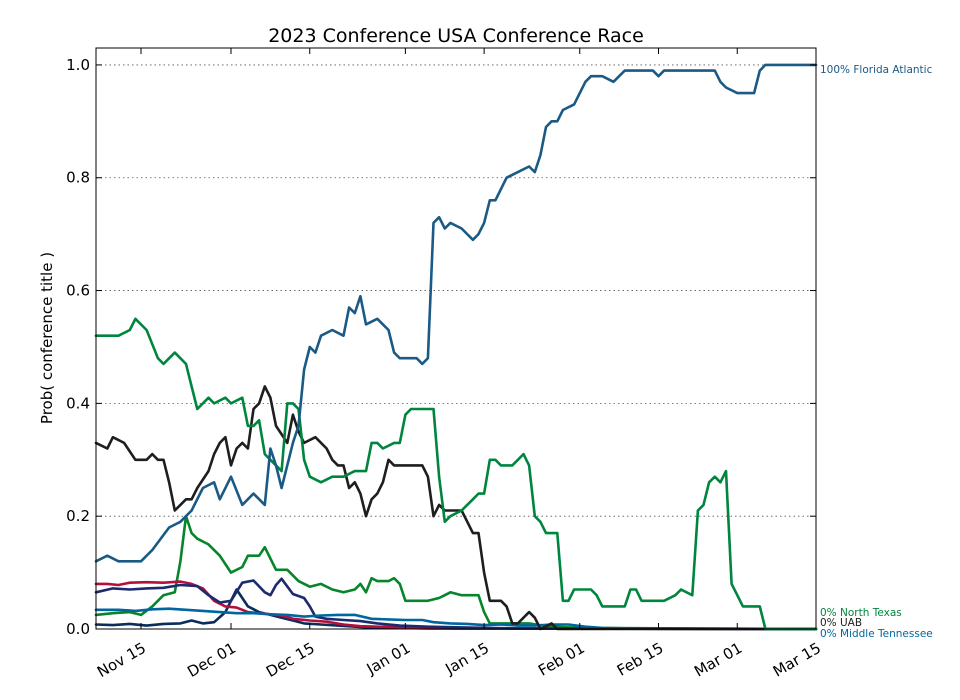 This screenshot has height=700, width=960. Describe the element at coordinates (456, 619) in the screenshot. I see `series-line-middle-tennessee` at that location.